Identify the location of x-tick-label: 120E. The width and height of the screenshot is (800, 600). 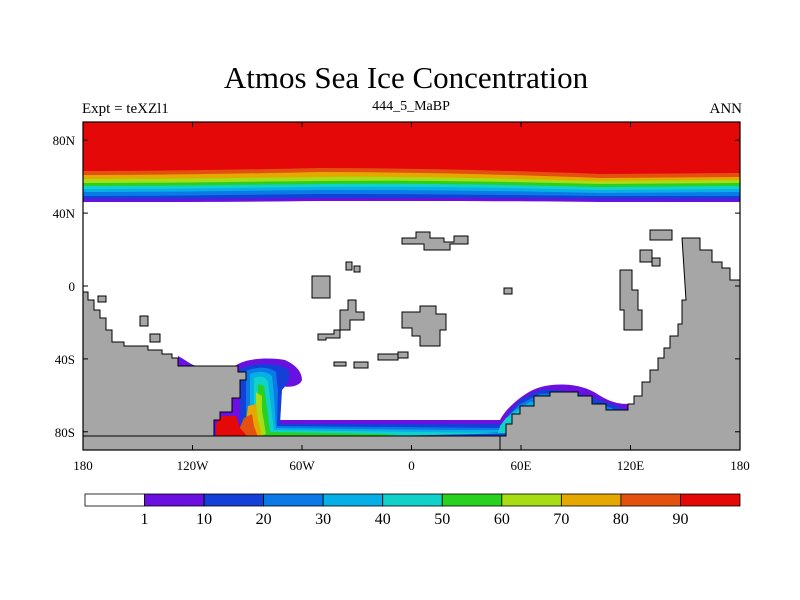
(631, 465).